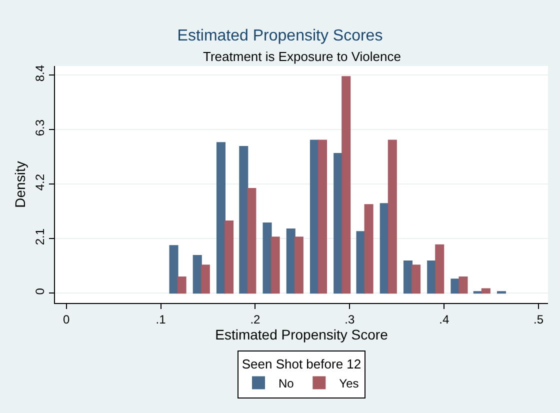 This screenshot has width=560, height=413. Describe the element at coordinates (302, 364) in the screenshot. I see `legend-title: Seen Shot before 12` at that location.